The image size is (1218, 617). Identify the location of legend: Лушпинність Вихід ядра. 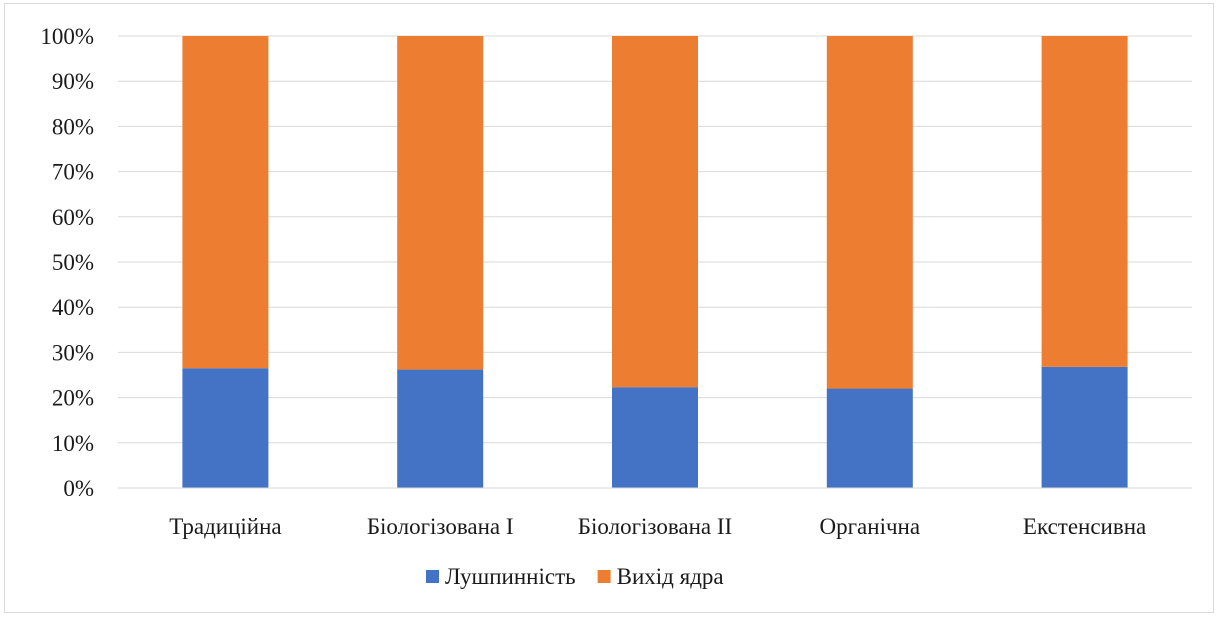
(575, 576).